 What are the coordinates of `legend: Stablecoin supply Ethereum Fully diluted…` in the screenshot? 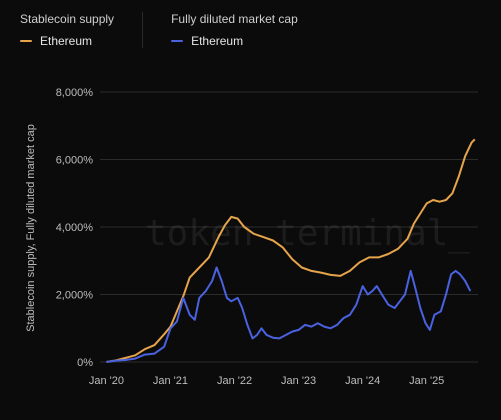 It's located at (173, 30).